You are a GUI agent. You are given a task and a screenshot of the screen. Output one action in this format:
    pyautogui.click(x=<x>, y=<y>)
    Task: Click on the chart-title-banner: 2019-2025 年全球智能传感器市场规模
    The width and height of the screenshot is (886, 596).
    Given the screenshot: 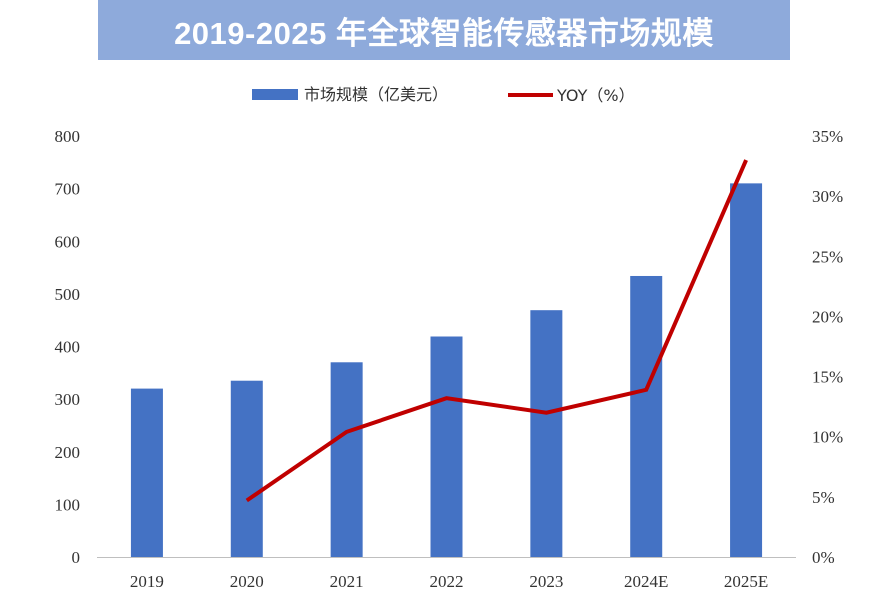 What is the action you would take?
    pyautogui.click(x=444, y=30)
    